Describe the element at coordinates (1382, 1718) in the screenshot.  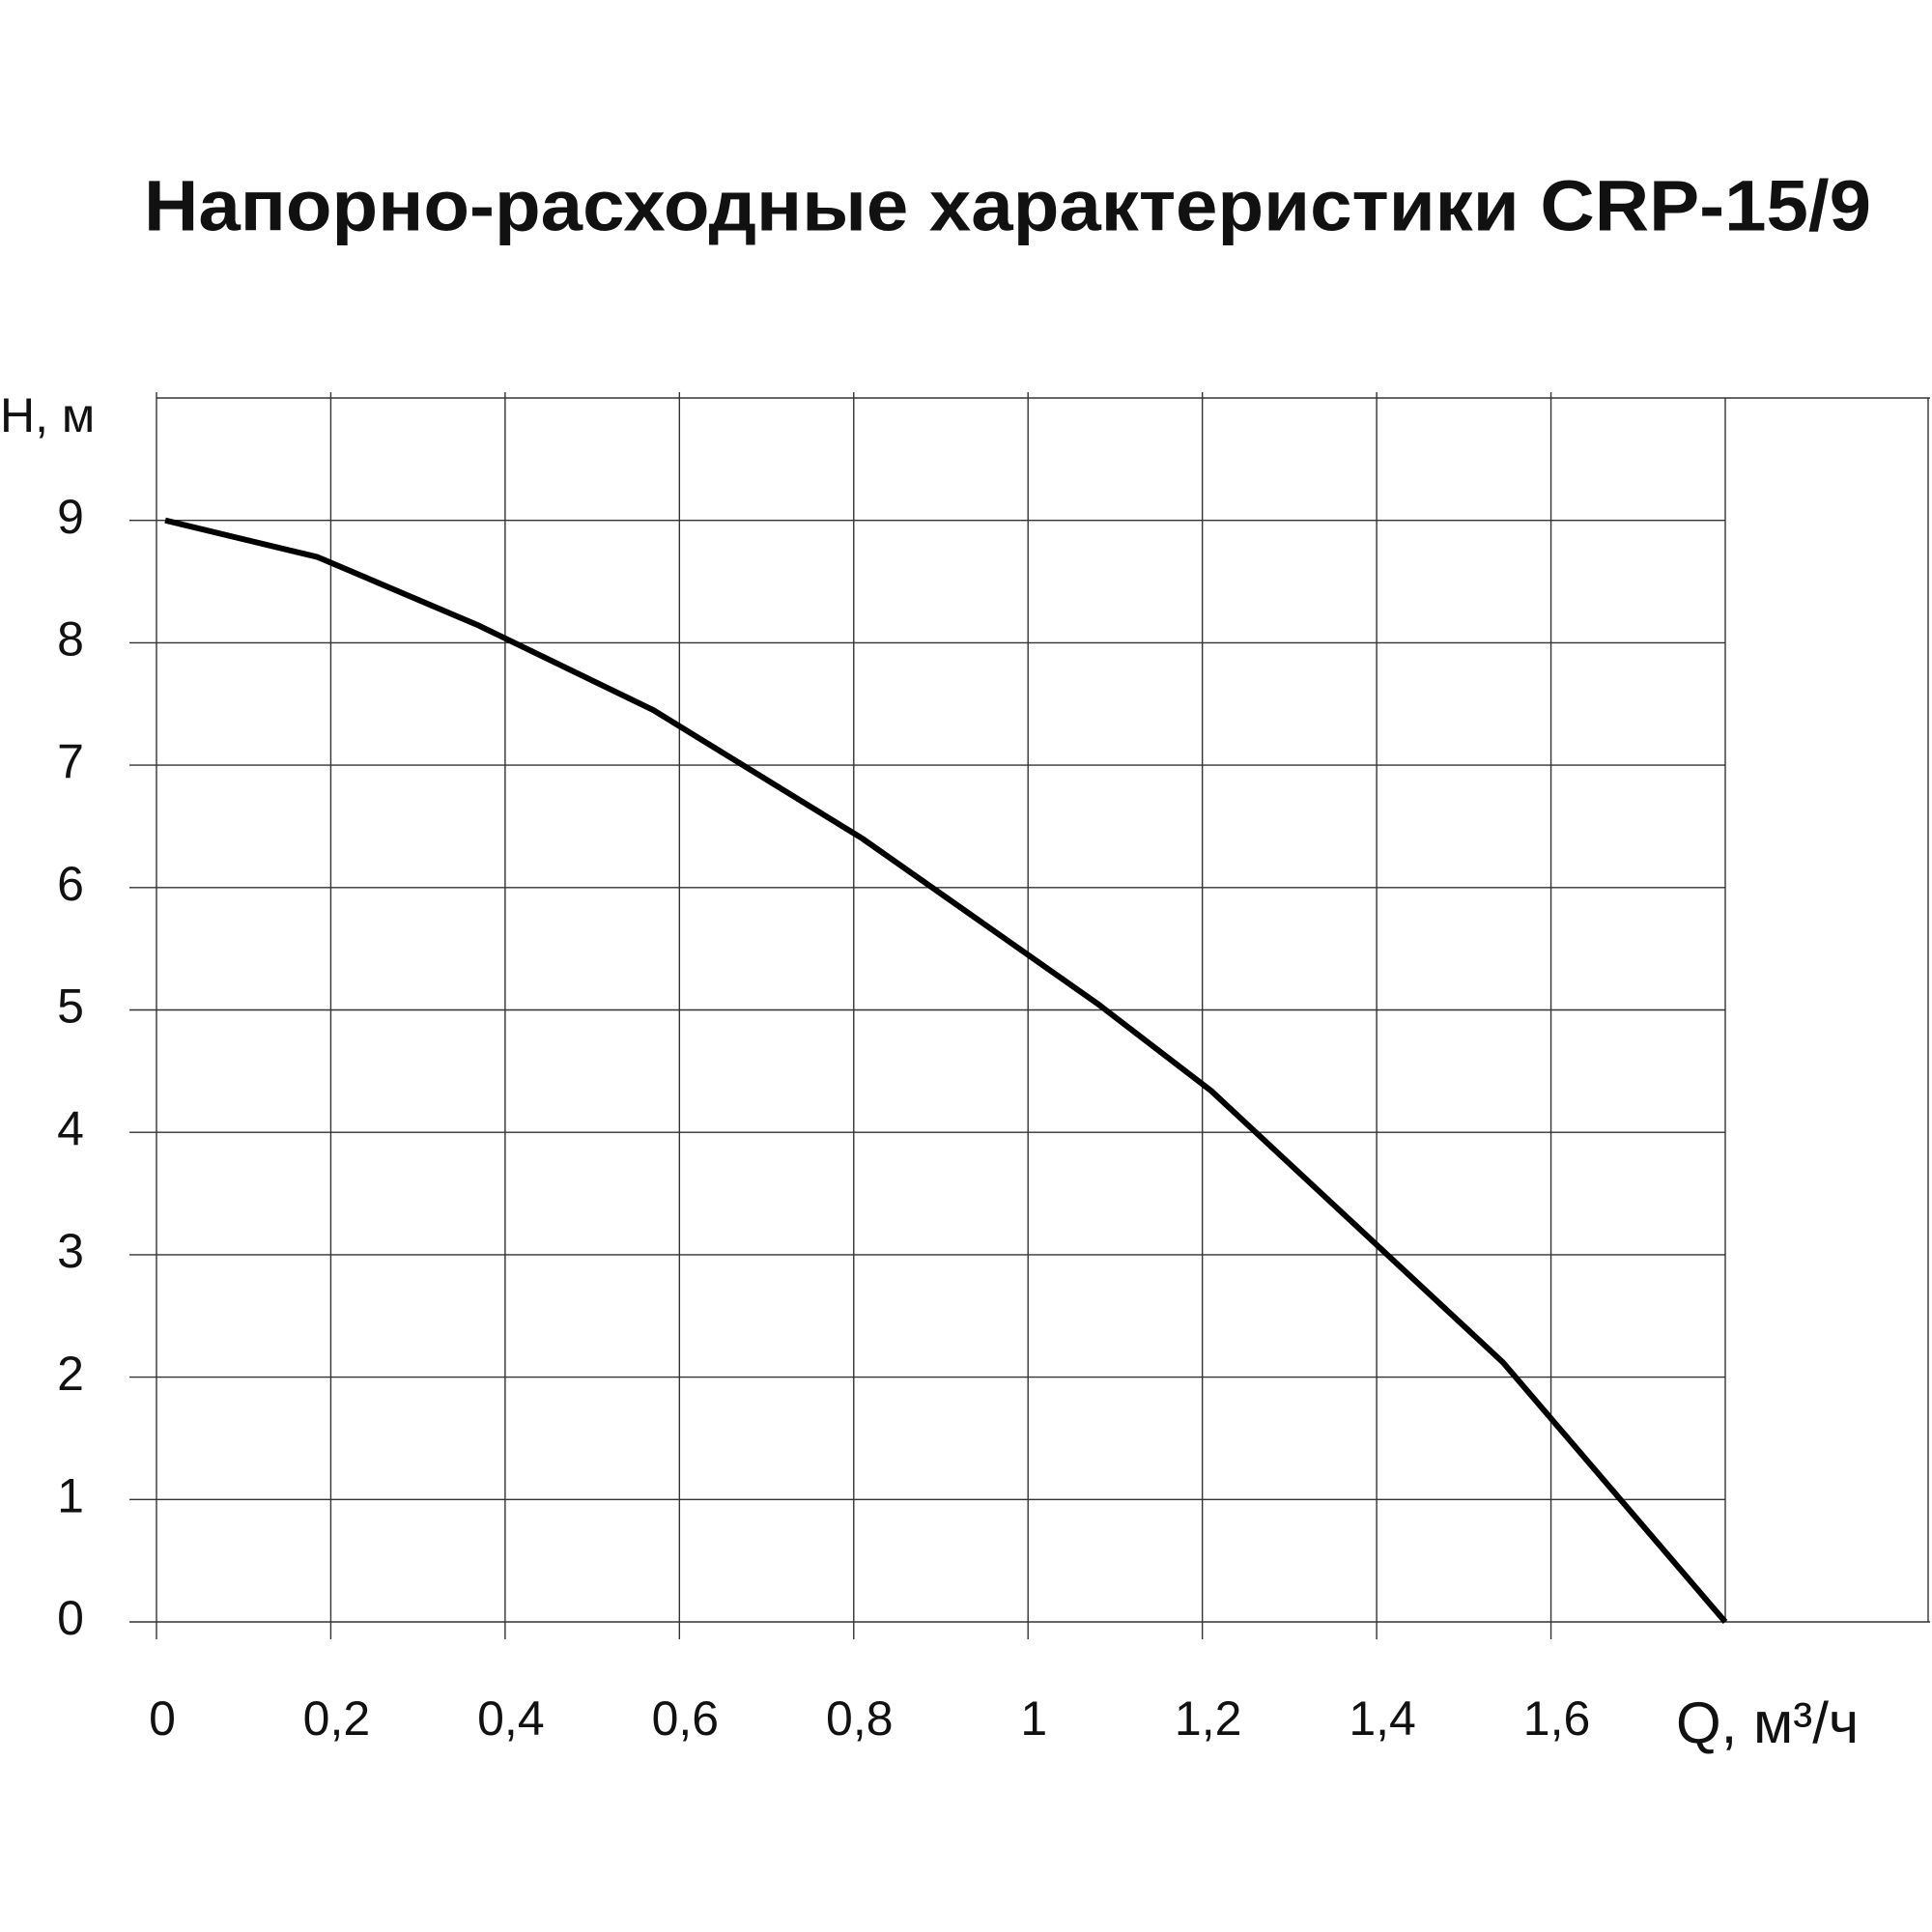
I see `x-tick-label: 1,4` at that location.